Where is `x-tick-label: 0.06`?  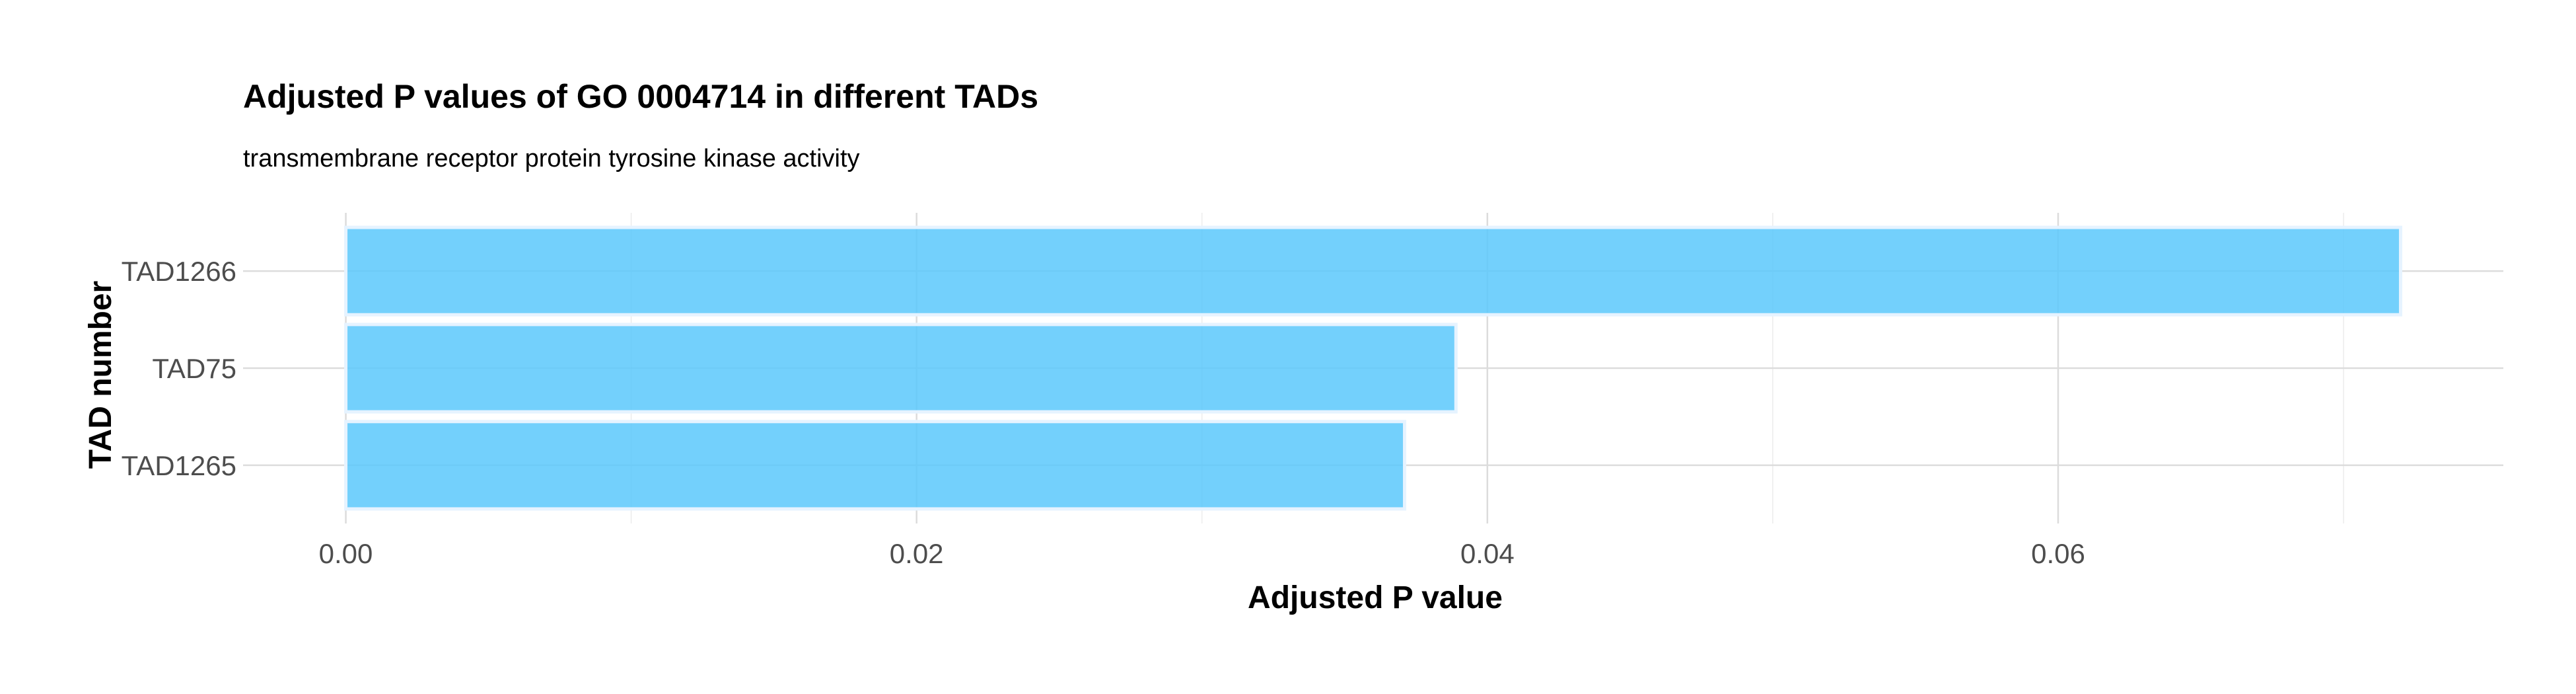
x-tick-label: 0.06 is located at coordinates (2058, 553).